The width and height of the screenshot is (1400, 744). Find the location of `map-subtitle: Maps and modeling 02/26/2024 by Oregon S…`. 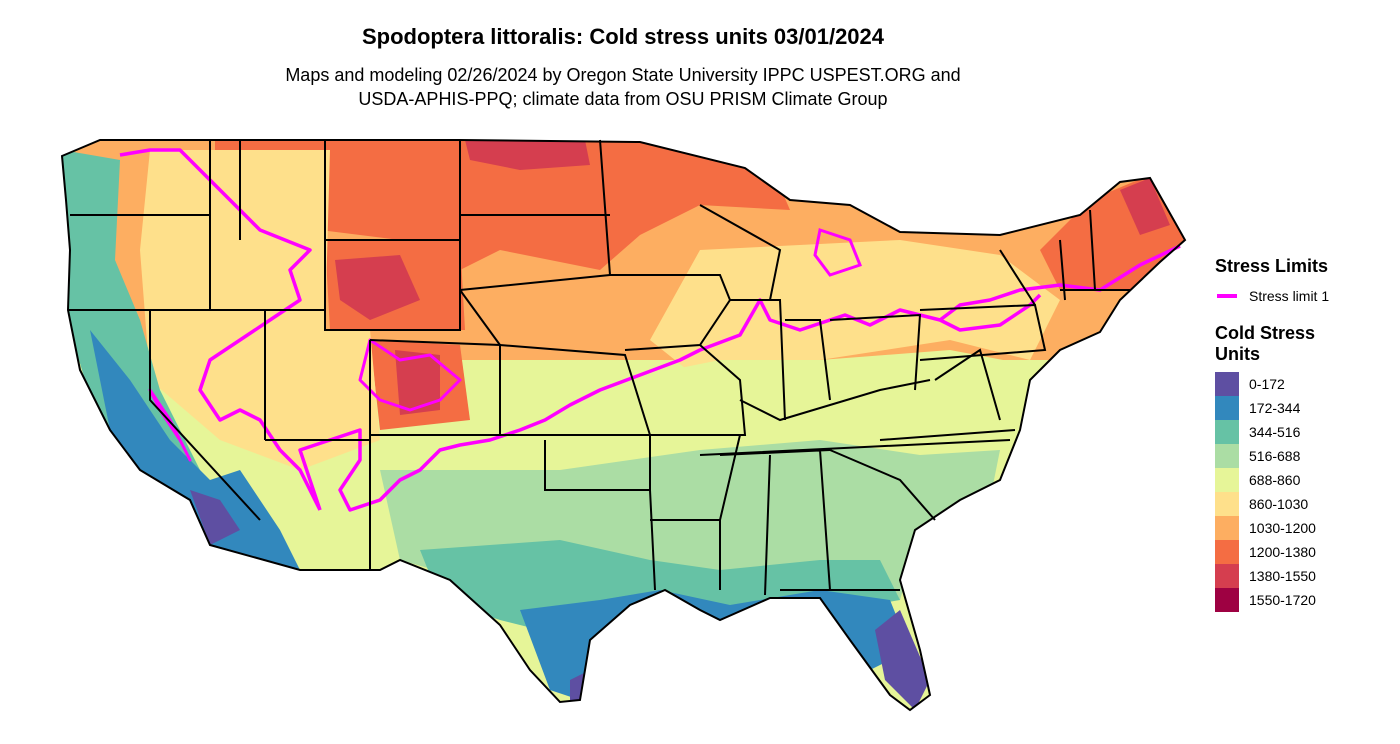

map-subtitle: Maps and modeling 02/26/2024 by Oregon S… is located at coordinates (623, 87).